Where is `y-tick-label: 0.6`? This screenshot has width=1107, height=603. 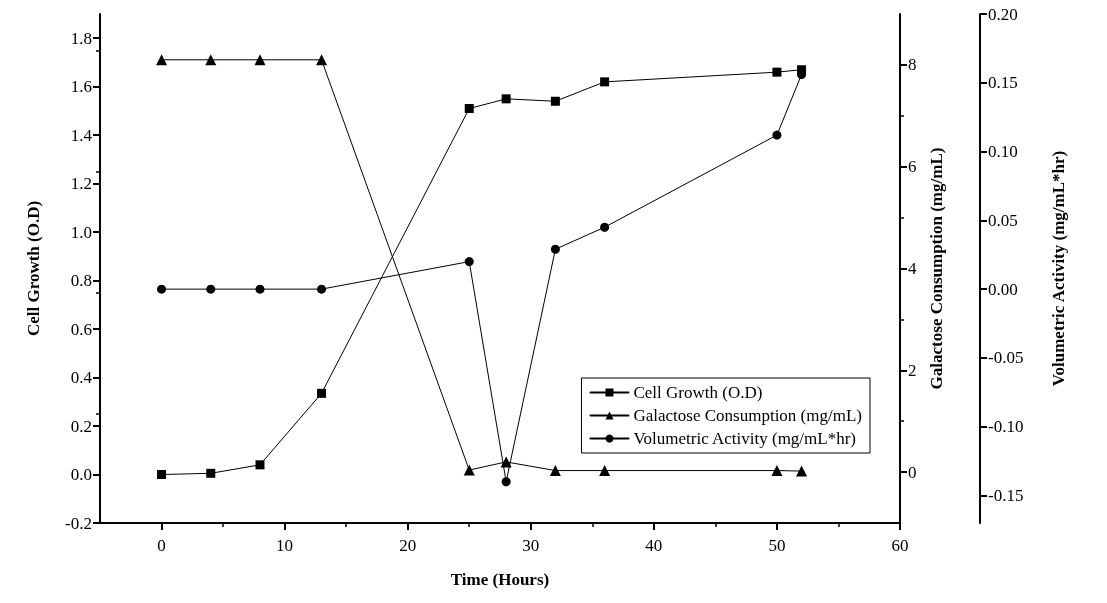 y-tick-label: 0.6 is located at coordinates (81, 329).